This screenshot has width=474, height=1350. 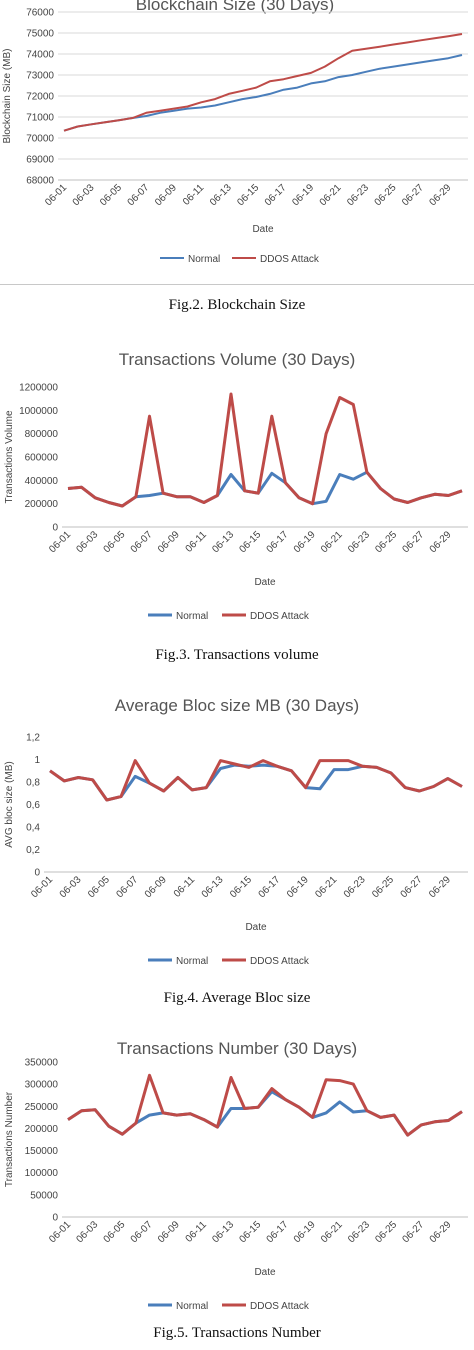 What do you see at coordinates (9, 804) in the screenshot?
I see `y-axis-label: AVG bloc size (MB)` at bounding box center [9, 804].